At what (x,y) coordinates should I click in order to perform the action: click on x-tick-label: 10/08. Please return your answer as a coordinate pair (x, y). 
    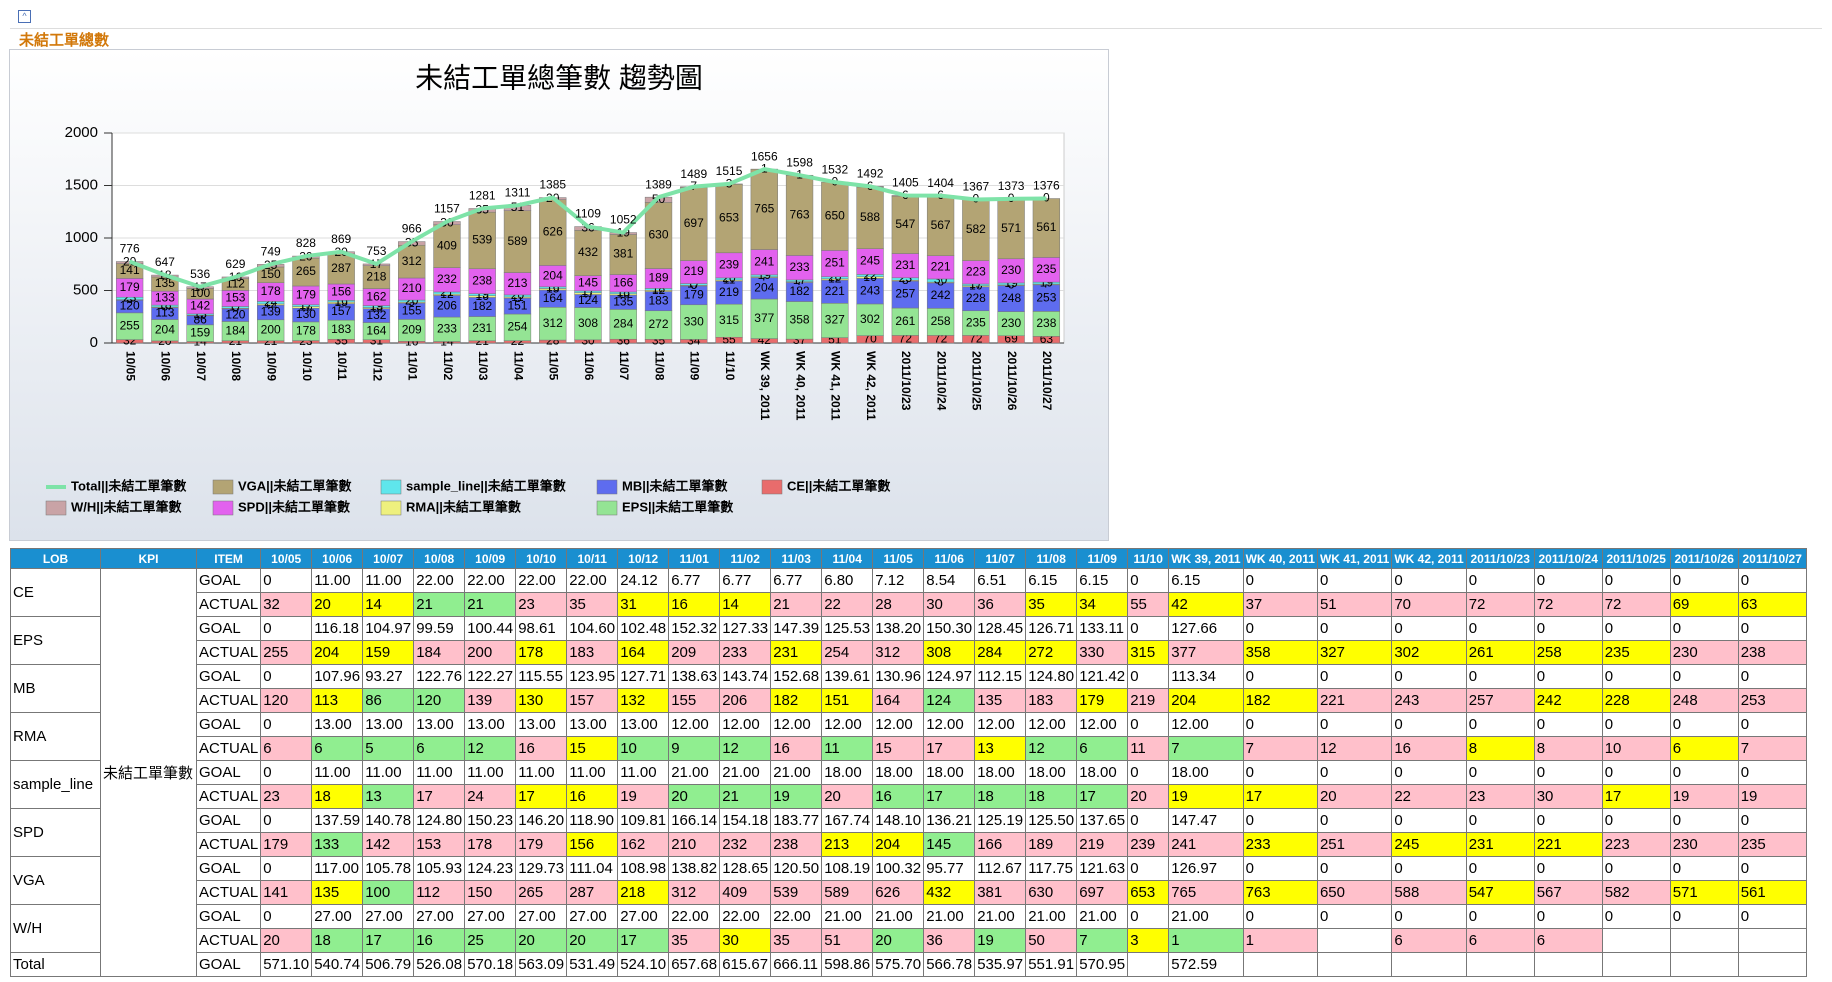
    Looking at the image, I should click on (236, 366).